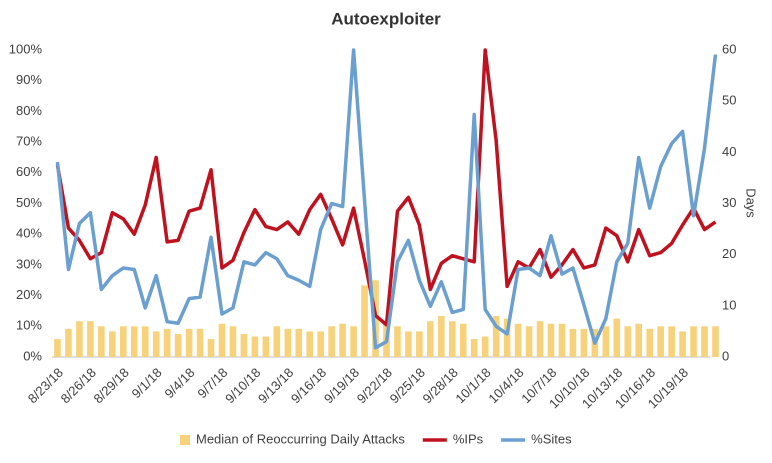 The image size is (772, 463). I want to click on x-tick-label: 9/19/18, so click(341, 385).